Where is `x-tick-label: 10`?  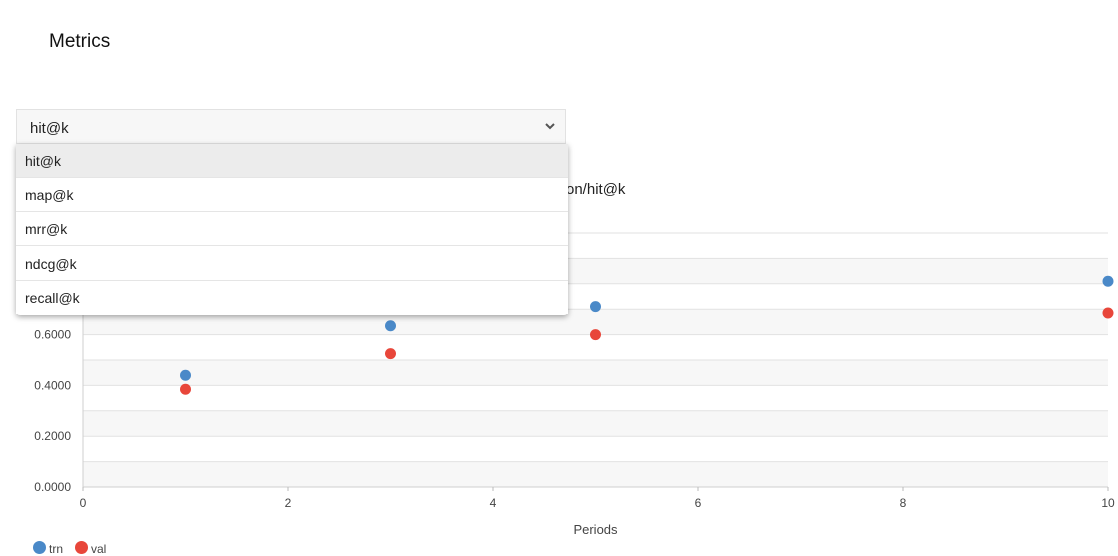 x-tick-label: 10 is located at coordinates (1108, 503).